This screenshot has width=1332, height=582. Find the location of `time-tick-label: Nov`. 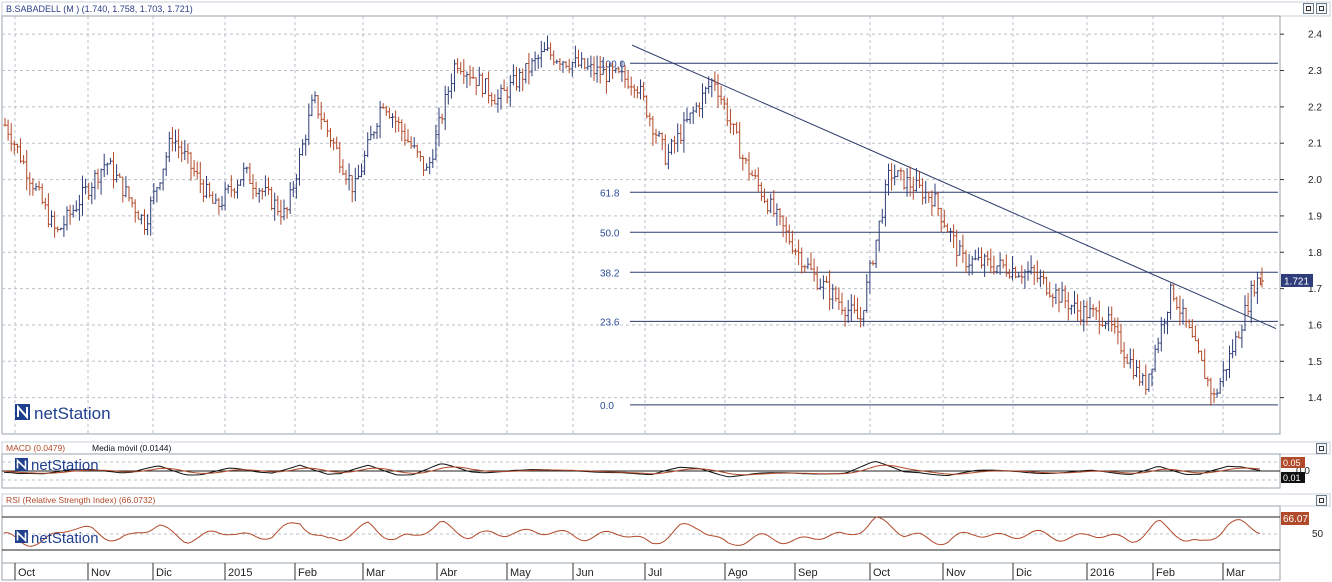

time-tick-label: Nov is located at coordinates (101, 573).